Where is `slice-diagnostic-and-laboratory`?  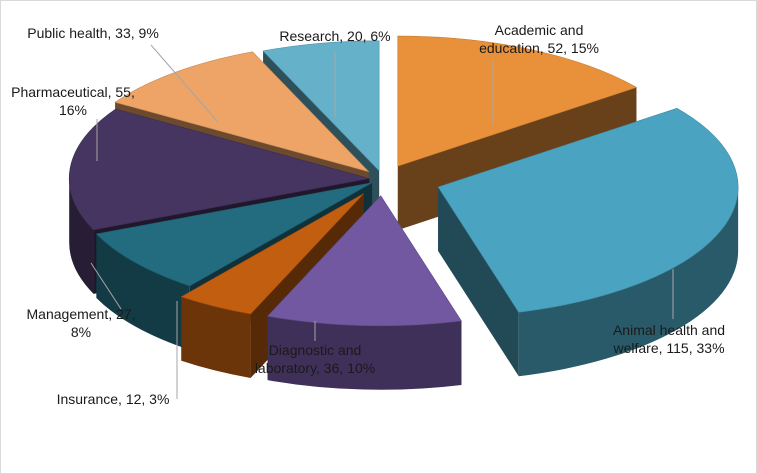 slice-diagnostic-and-laboratory is located at coordinates (364, 261).